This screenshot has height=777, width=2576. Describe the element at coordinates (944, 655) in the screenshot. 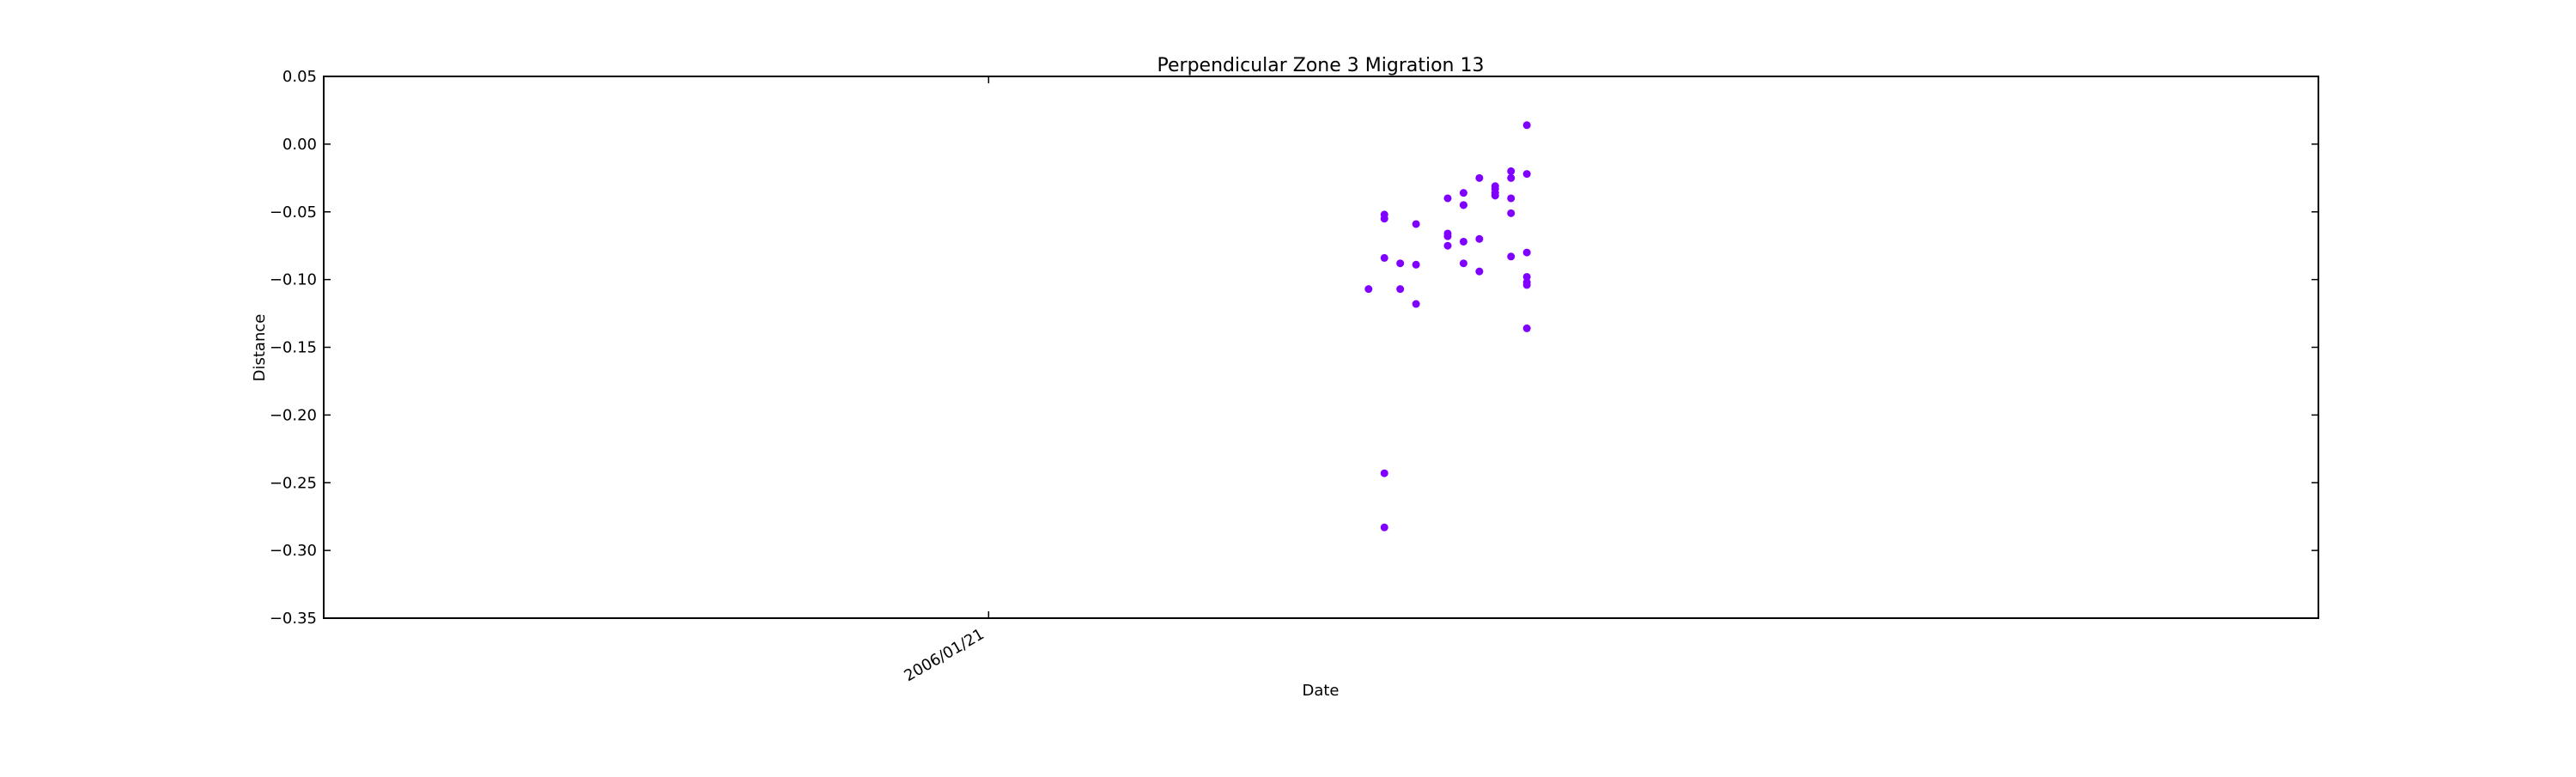

I see `x-tick-label: 2006/01/21` at that location.